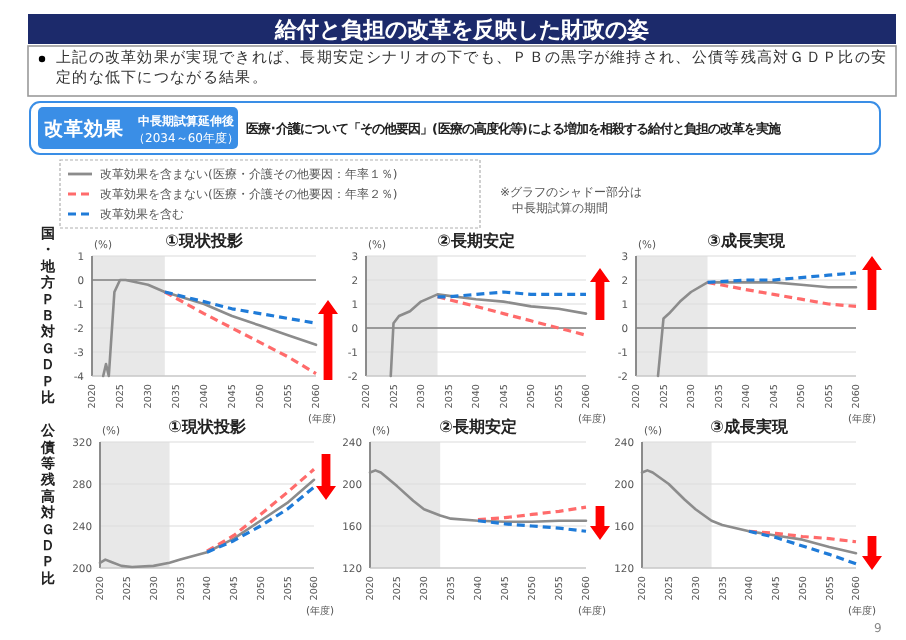 This screenshot has width=906, height=640. What do you see at coordinates (462, 29) in the screenshot?
I see `title-bar: 給付と負担の改革を反映した財政の姿` at bounding box center [462, 29].